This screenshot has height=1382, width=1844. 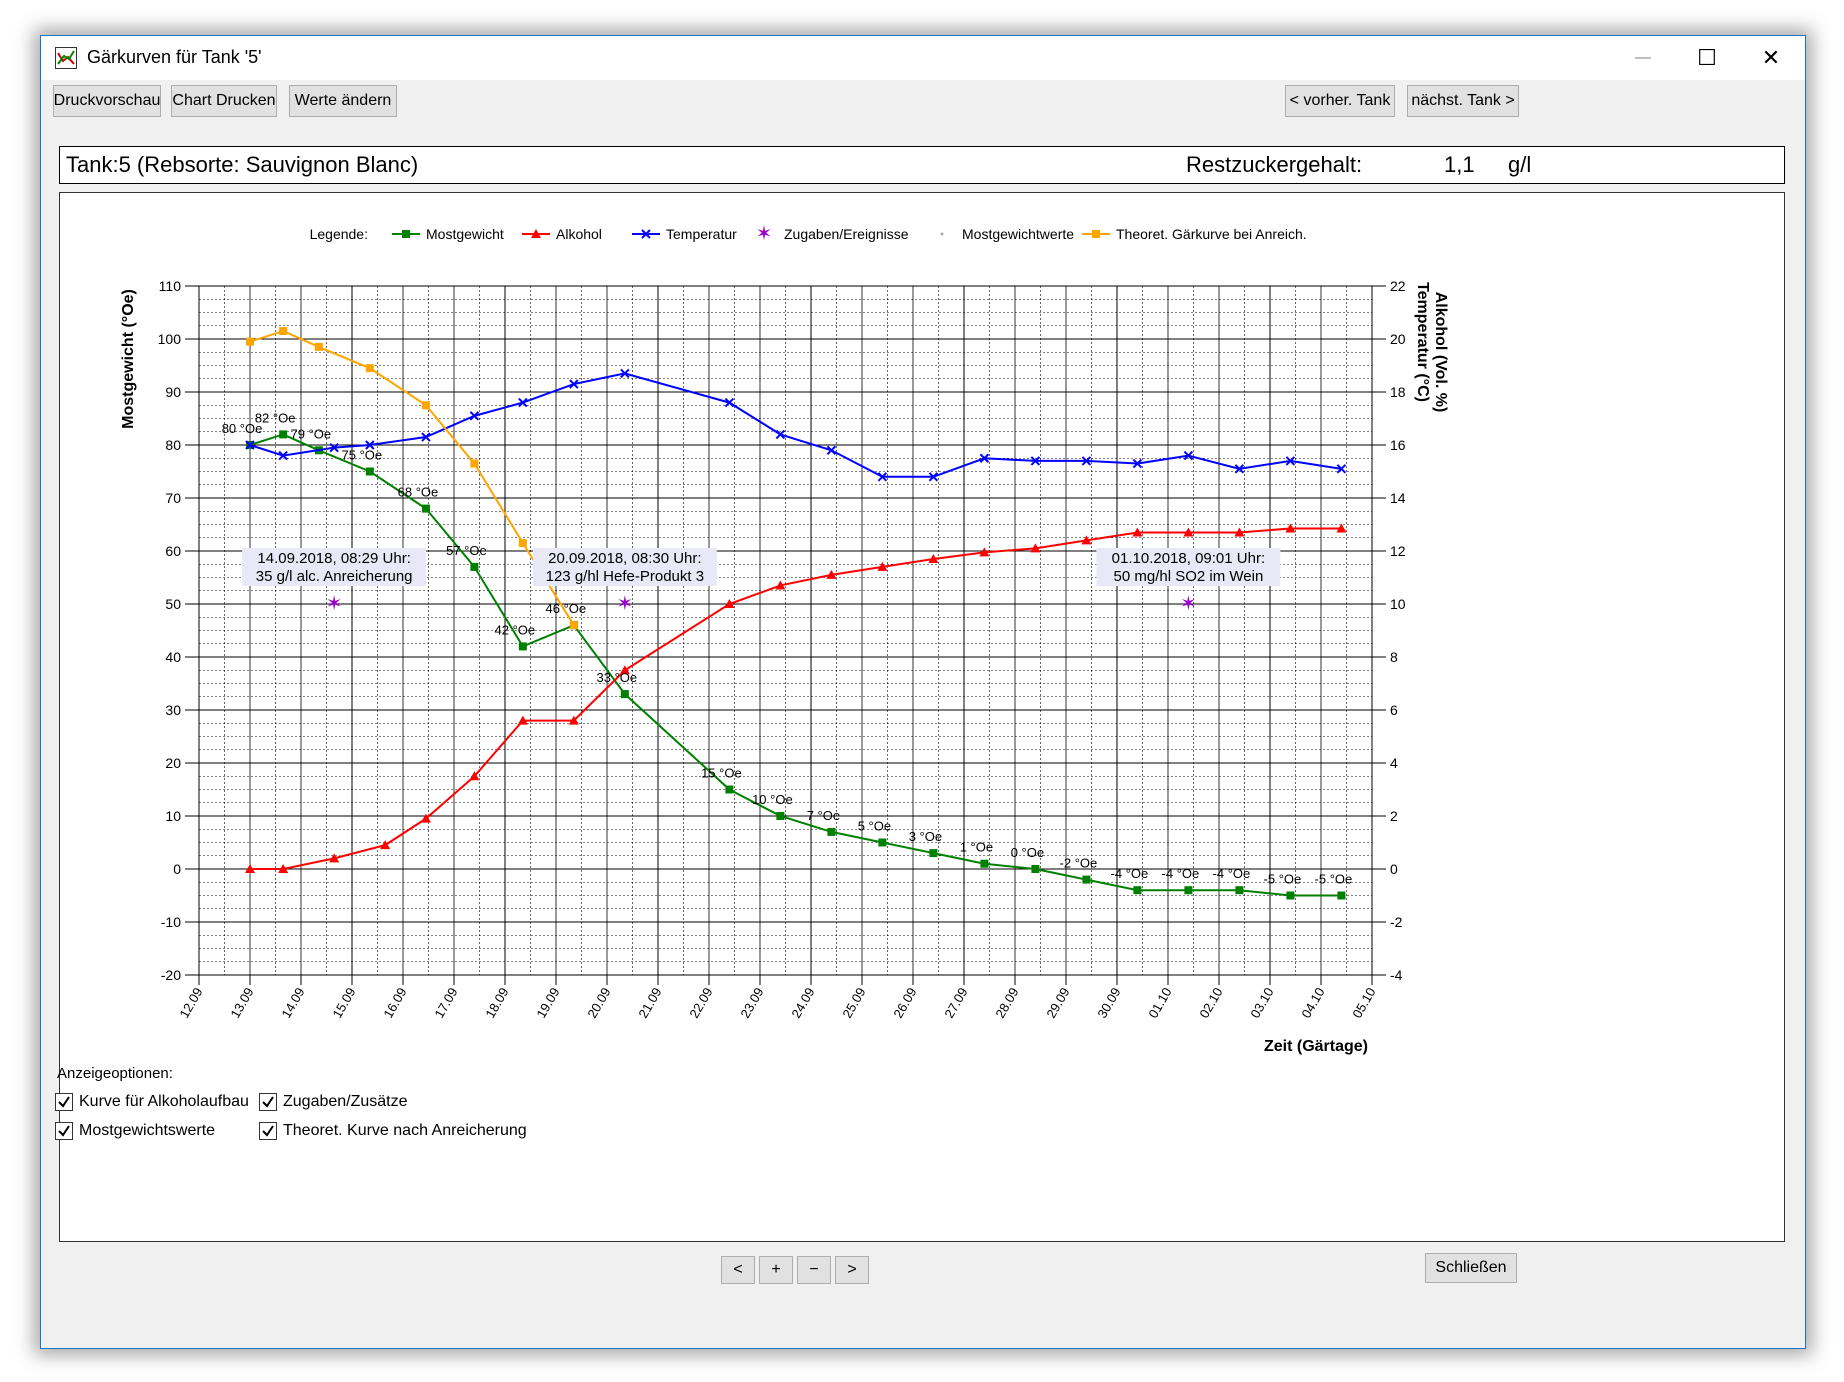 I want to click on event-date-label: 01.10.2018, 09:01 Uhr:, so click(x=1188, y=558).